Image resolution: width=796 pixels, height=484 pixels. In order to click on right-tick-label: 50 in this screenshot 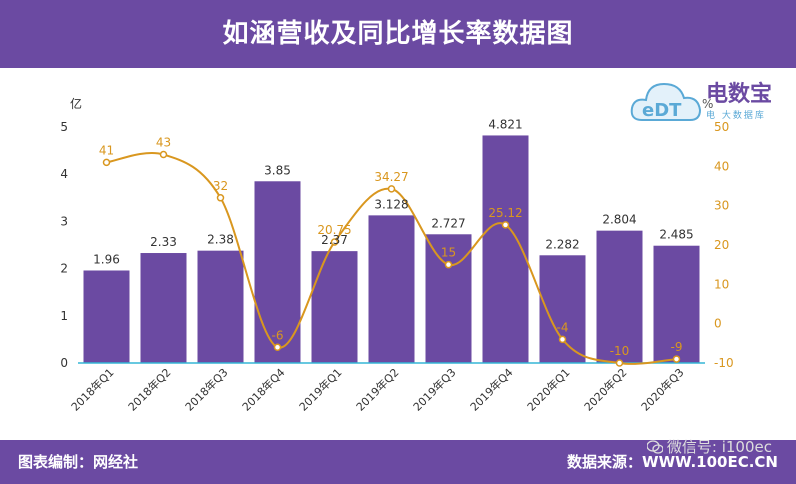, I will do `click(721, 127)`.